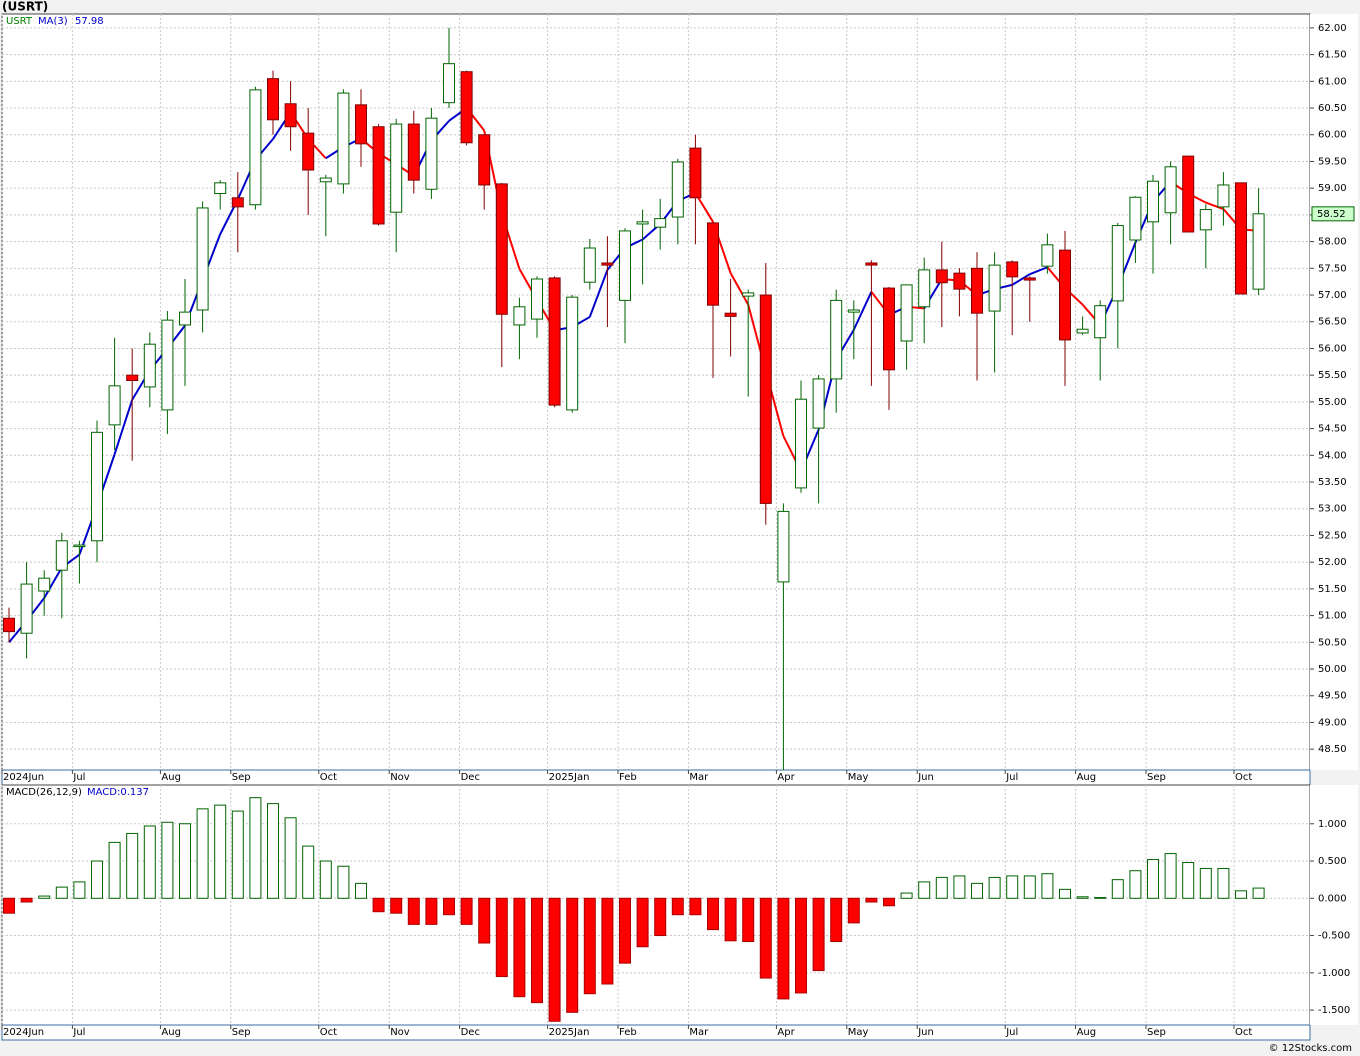 The image size is (1360, 1056). Describe the element at coordinates (1332, 482) in the screenshot. I see `y-tick-label: 53.50` at that location.